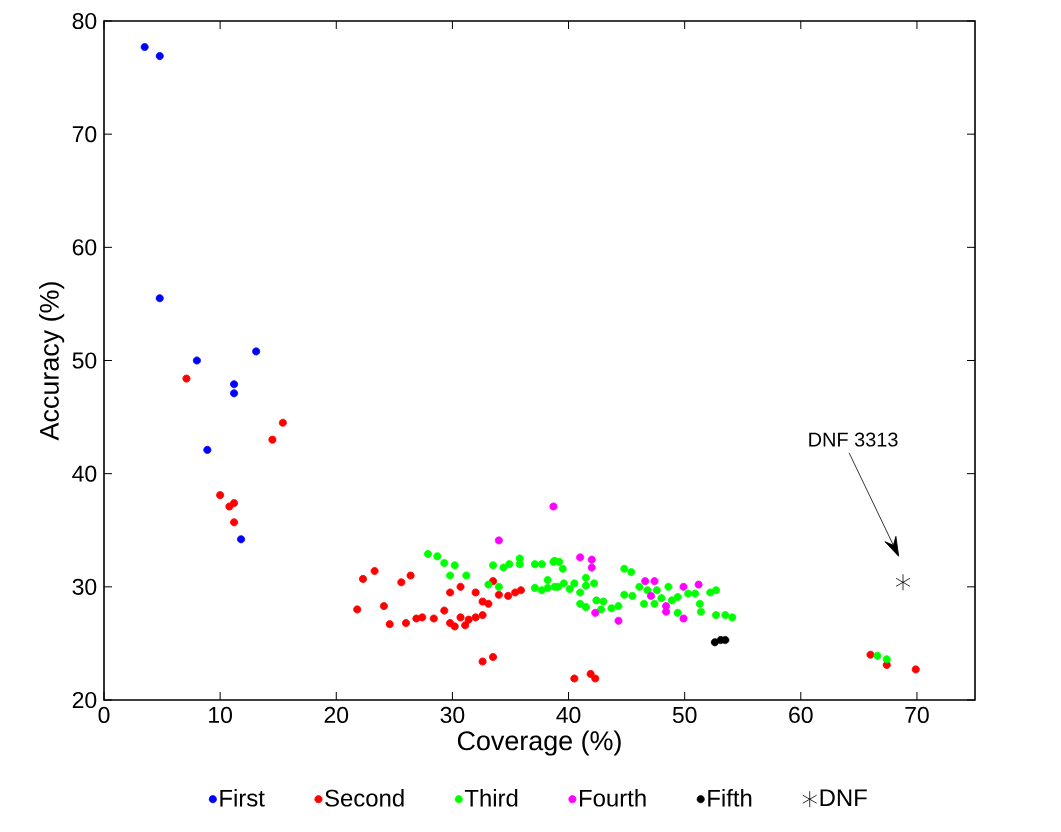  Describe the element at coordinates (84, 21) in the screenshot. I see `y-tick-label: 80` at that location.